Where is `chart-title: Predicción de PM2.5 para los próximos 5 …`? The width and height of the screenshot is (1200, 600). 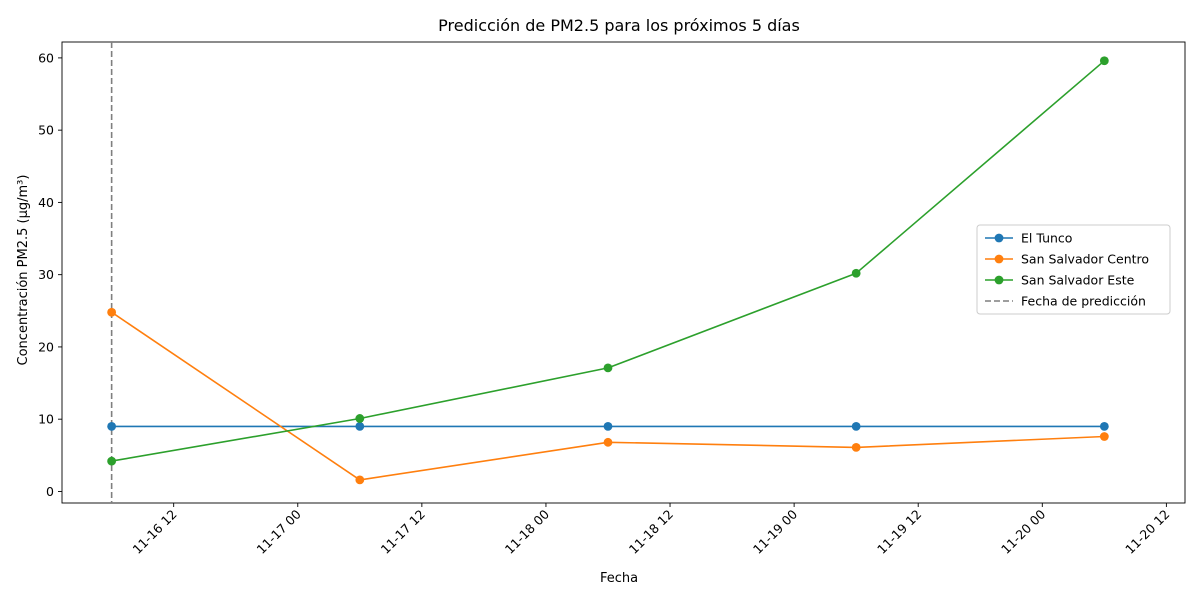 chart-title: Predicción de PM2.5 para los próximos 5 … is located at coordinates (619, 25).